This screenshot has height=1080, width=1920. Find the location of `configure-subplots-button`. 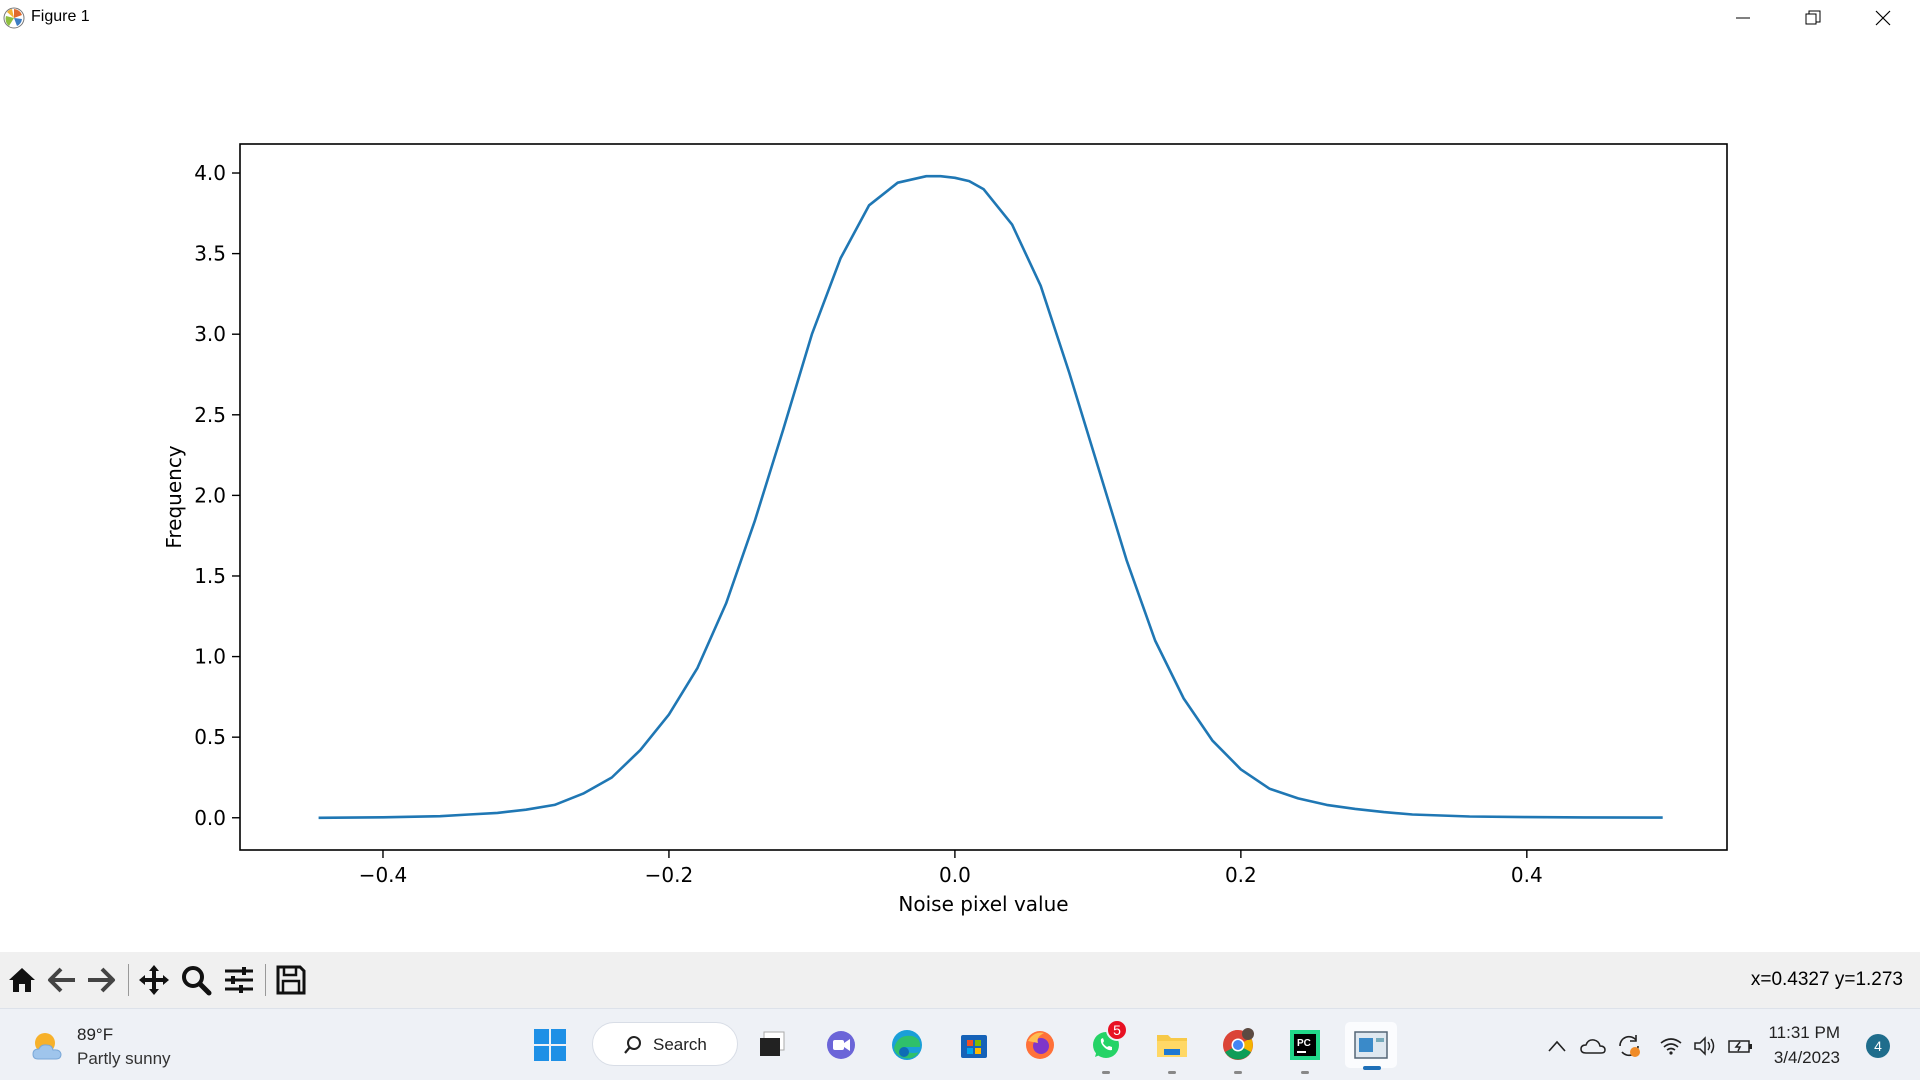

configure-subplots-button is located at coordinates (239, 980).